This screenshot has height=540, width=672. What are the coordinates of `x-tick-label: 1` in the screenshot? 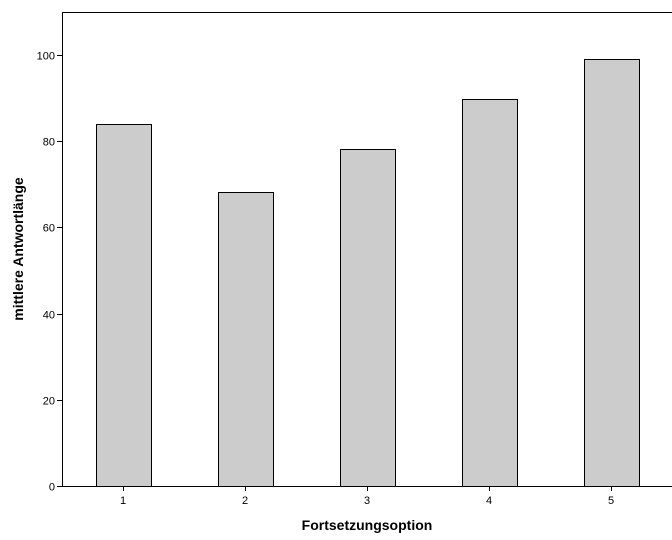 It's located at (123, 501).